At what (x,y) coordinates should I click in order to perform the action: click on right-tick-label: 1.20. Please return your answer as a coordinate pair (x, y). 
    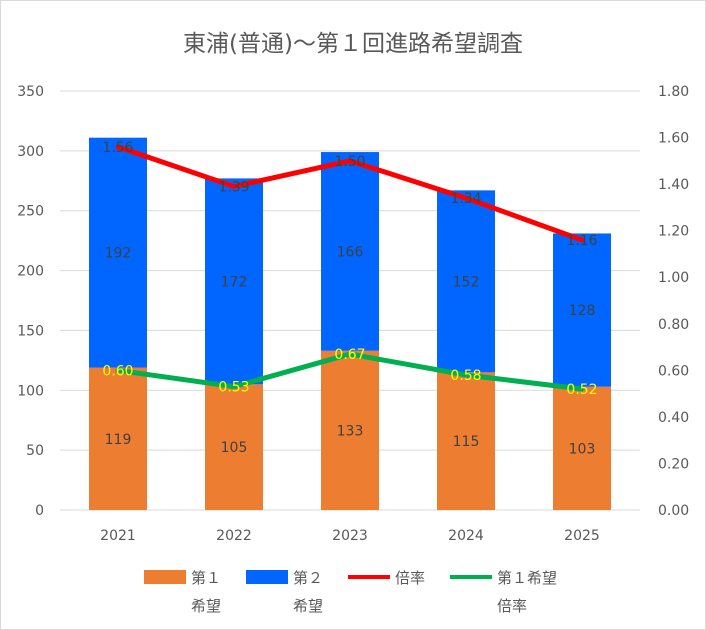
    Looking at the image, I should click on (673, 232).